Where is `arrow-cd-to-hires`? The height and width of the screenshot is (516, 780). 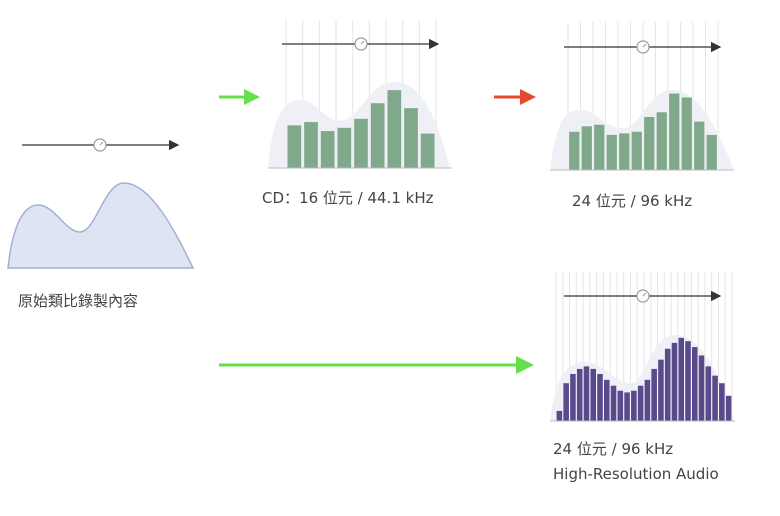 arrow-cd-to-hires is located at coordinates (515, 97).